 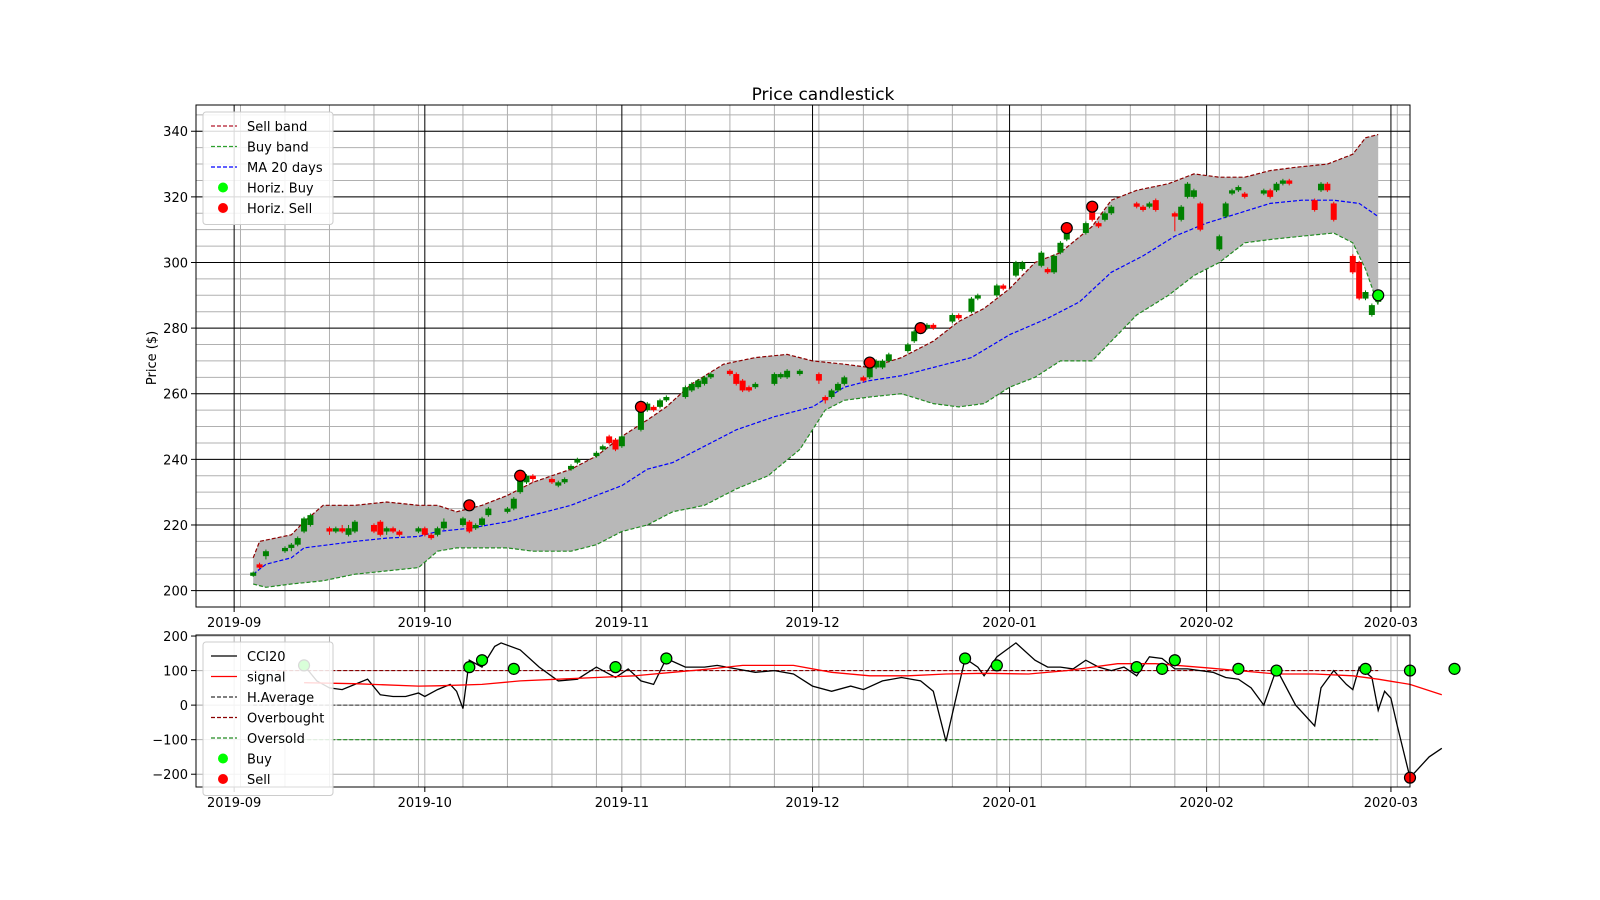 I want to click on y-tick-label: 280, so click(x=175, y=329).